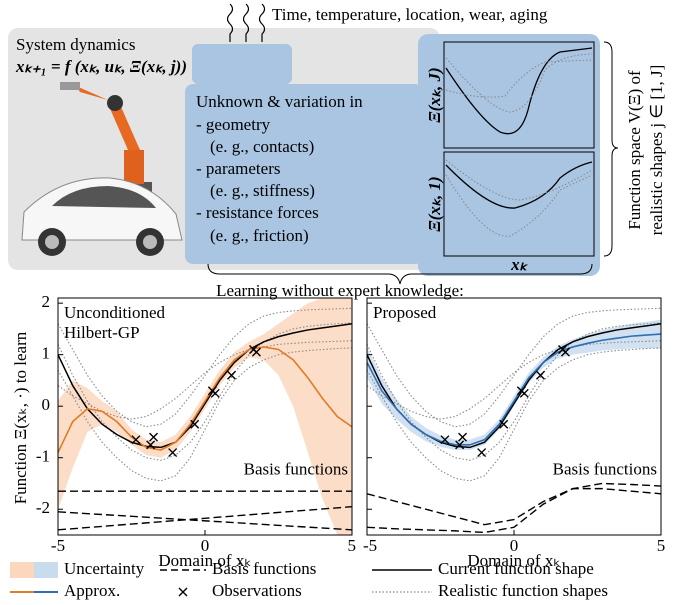 The image size is (678, 605). I want to click on legend-label: Current function shape, so click(516, 568).